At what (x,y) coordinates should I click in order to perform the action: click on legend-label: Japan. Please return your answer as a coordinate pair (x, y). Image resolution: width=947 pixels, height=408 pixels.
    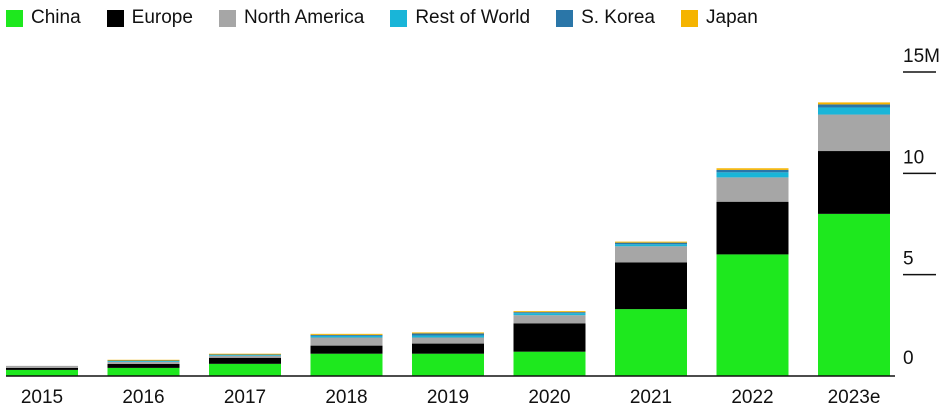
    Looking at the image, I should click on (732, 17).